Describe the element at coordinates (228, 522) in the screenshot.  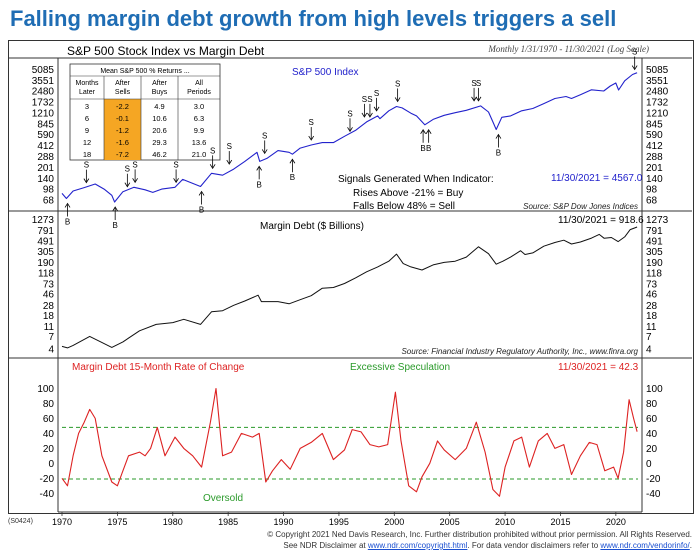
I see `xtick-label: 1985` at that location.